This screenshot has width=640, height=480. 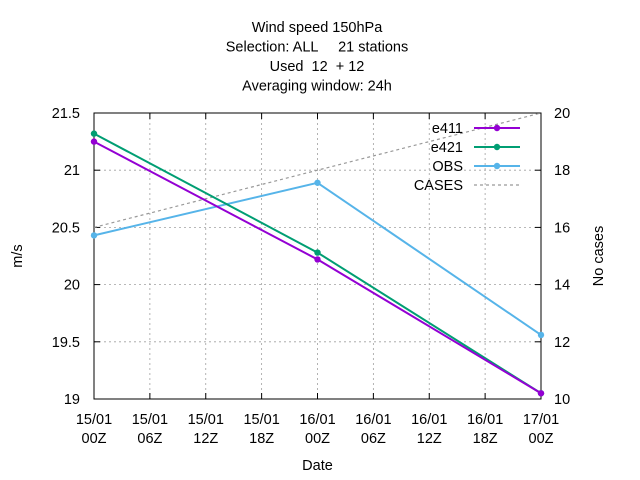 I want to click on legend-label: CASES, so click(x=438, y=186).